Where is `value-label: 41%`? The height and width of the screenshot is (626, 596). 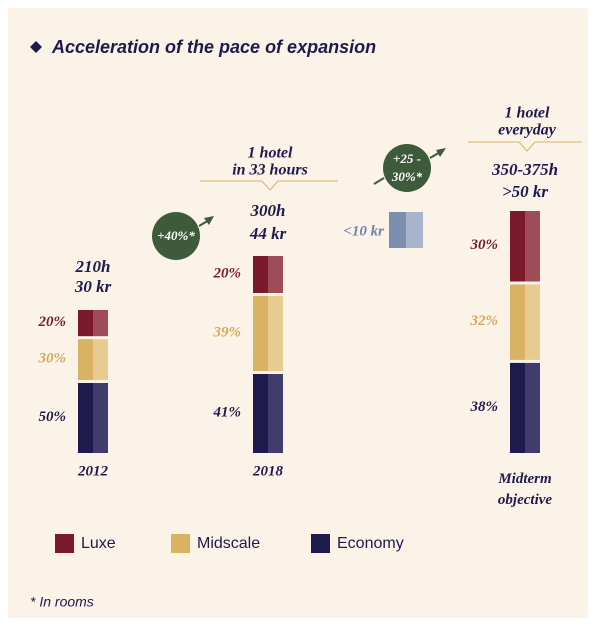 value-label: 41% is located at coordinates (227, 412).